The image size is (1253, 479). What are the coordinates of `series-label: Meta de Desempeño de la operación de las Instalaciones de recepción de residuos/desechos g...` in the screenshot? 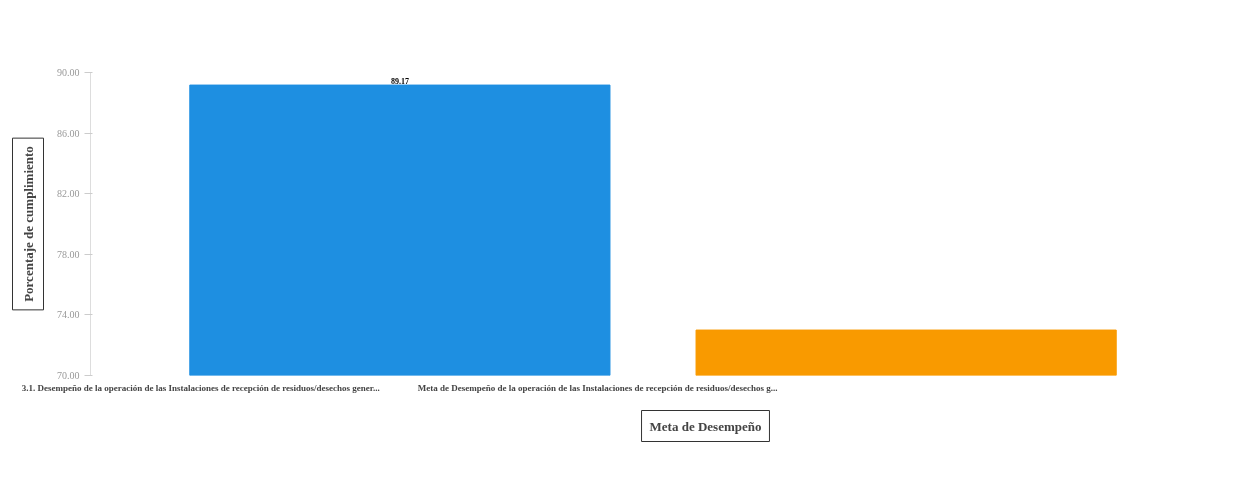 It's located at (597, 388).